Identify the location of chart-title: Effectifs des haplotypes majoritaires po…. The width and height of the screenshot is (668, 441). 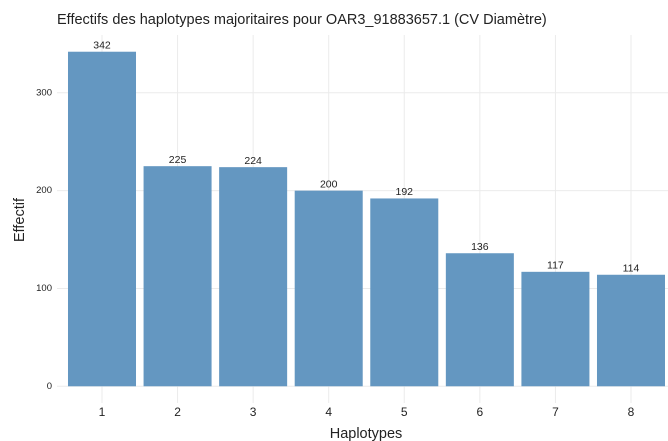
(302, 20).